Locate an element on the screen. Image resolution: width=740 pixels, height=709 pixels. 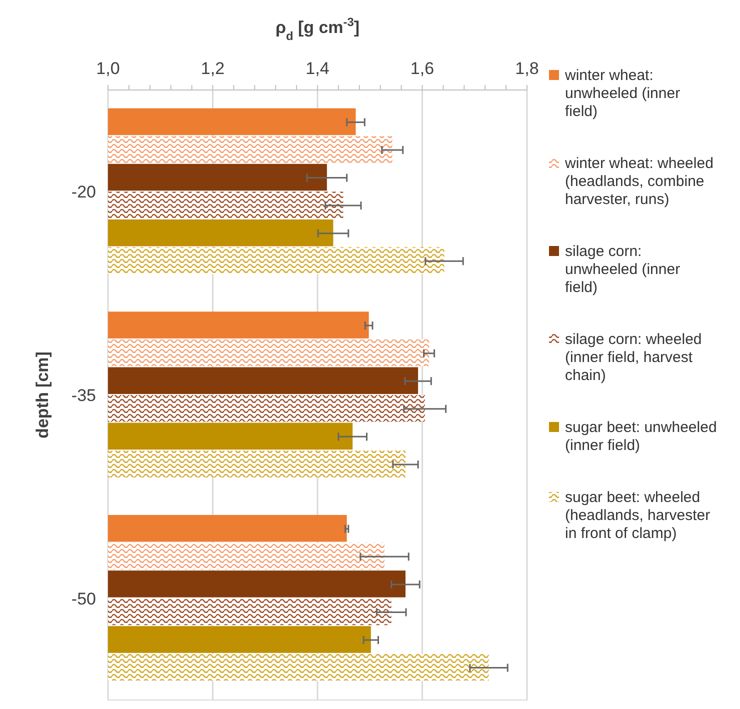
y-tick-label: -50 is located at coordinates (83, 598).